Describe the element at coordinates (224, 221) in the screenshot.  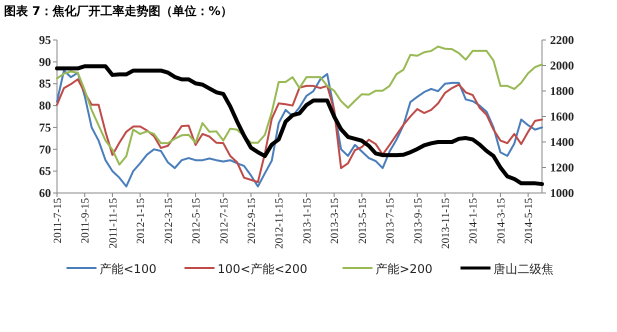
I see `x-tick-label: 2012-7-15` at that location.